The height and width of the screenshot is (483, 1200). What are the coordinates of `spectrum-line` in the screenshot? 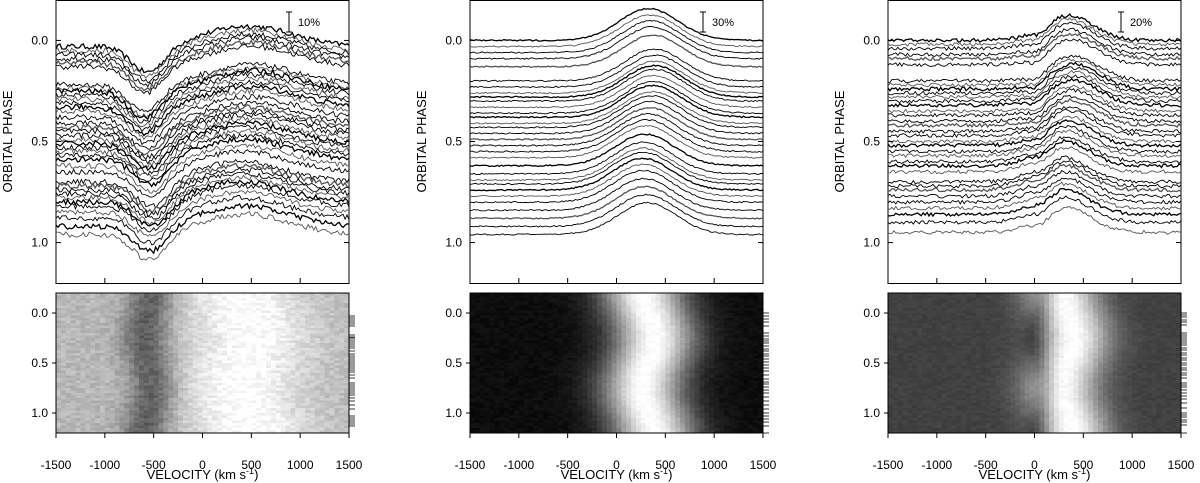 It's located at (616, 210).